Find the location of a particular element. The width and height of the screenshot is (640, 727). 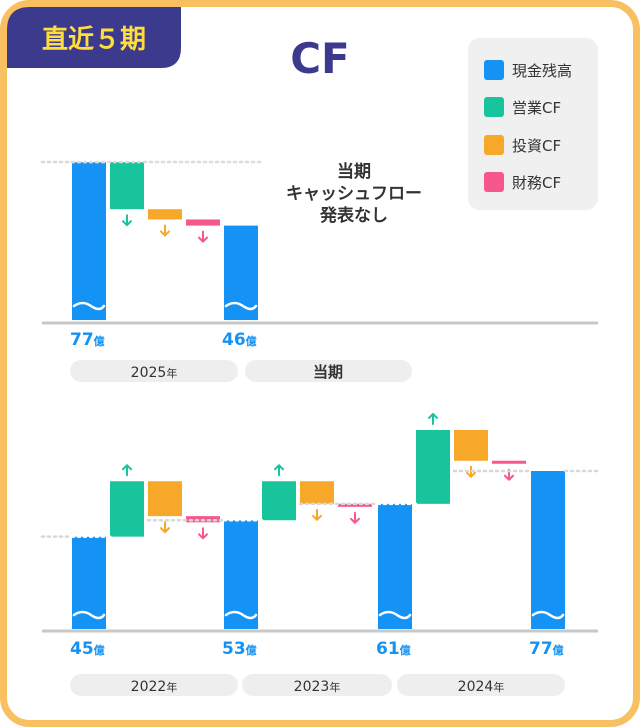

period-pill-current-label: 当期 is located at coordinates (328, 372).